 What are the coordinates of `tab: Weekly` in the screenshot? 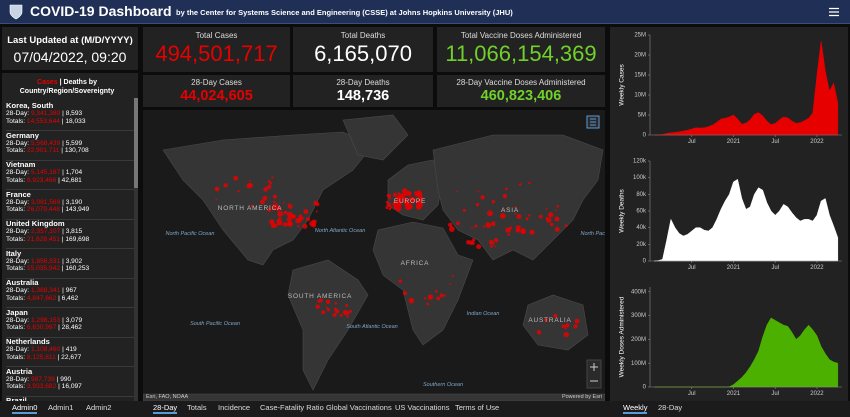 It's located at (635, 408).